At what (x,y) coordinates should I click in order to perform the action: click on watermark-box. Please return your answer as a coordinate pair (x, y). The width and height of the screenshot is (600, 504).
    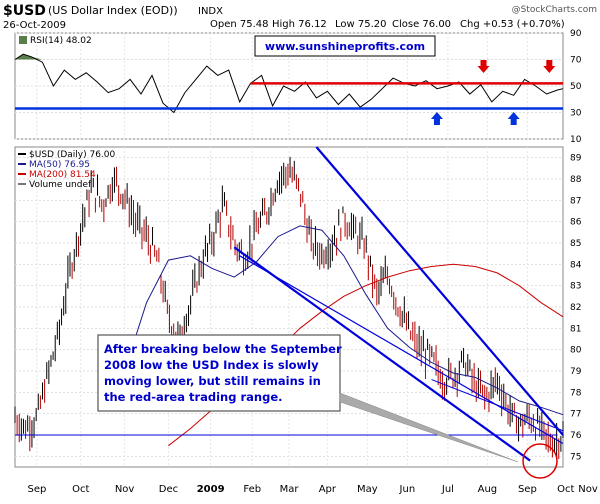
    Looking at the image, I should click on (345, 46).